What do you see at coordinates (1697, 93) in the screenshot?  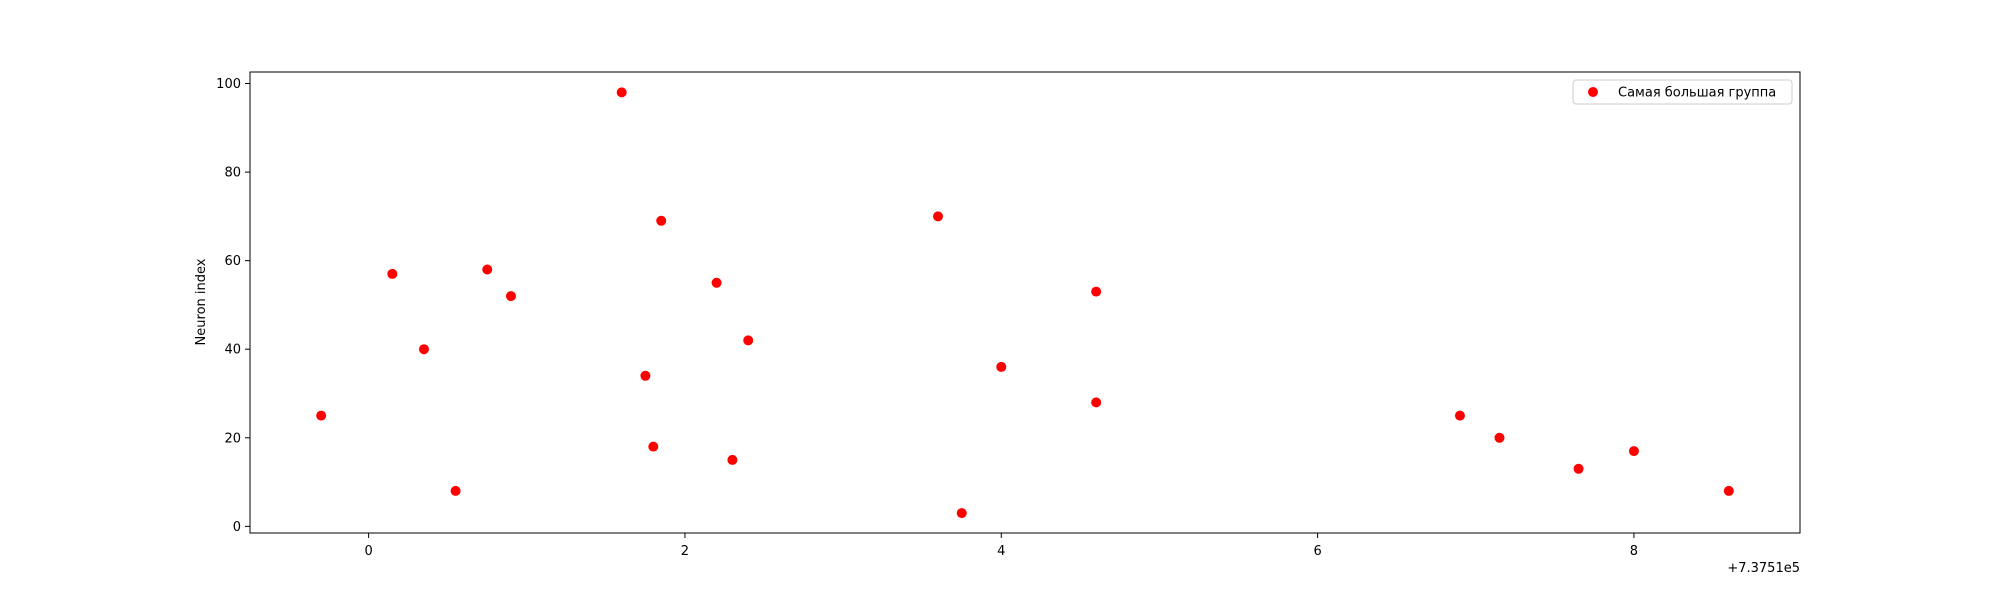 I see `legend-label: Самая большая группа` at bounding box center [1697, 93].